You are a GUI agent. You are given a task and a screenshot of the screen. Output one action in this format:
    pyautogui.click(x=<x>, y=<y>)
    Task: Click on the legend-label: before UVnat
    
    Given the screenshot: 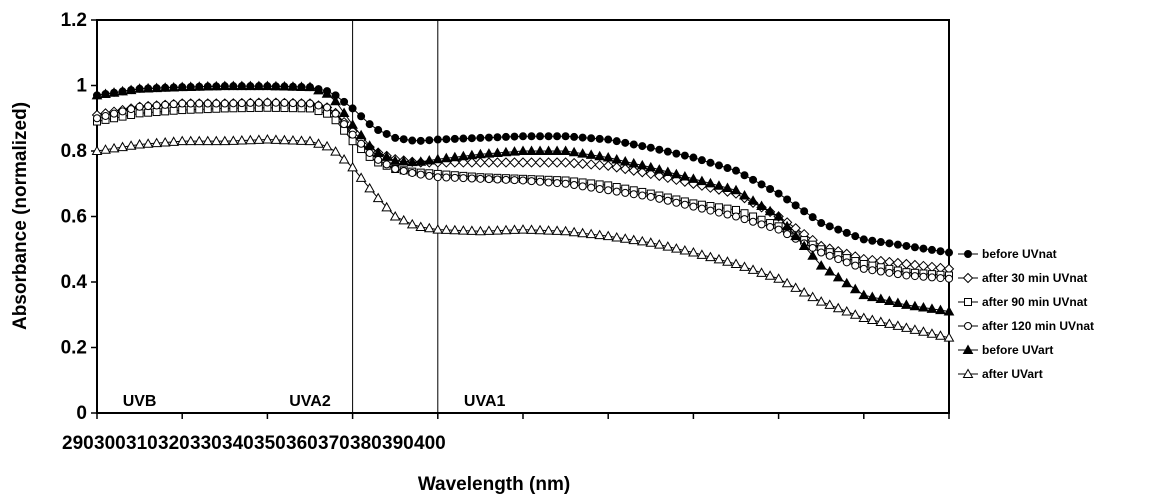 What is the action you would take?
    pyautogui.click(x=1019, y=254)
    